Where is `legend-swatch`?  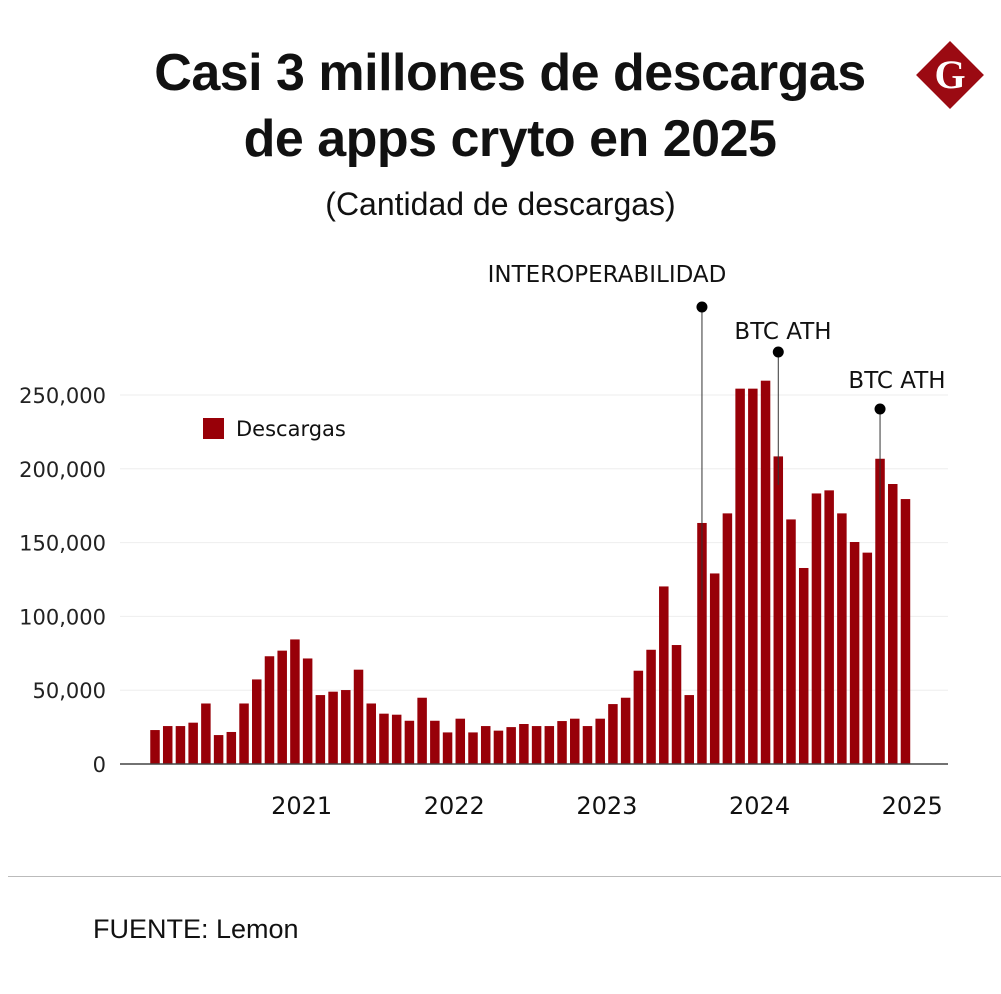
legend-swatch is located at coordinates (213, 428).